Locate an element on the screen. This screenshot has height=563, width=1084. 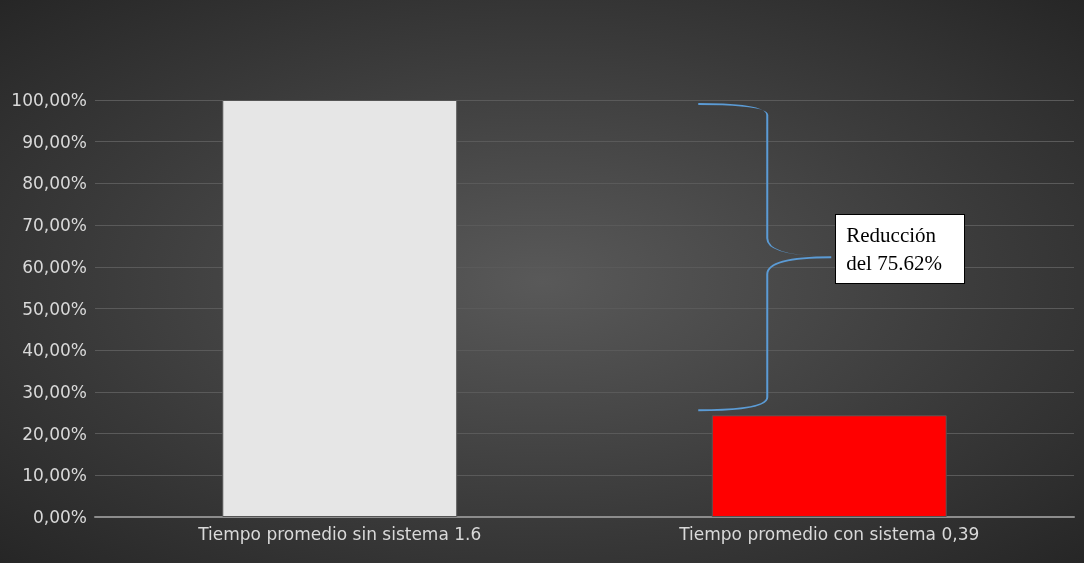
y-tick-label: 70,00% is located at coordinates (54, 225).